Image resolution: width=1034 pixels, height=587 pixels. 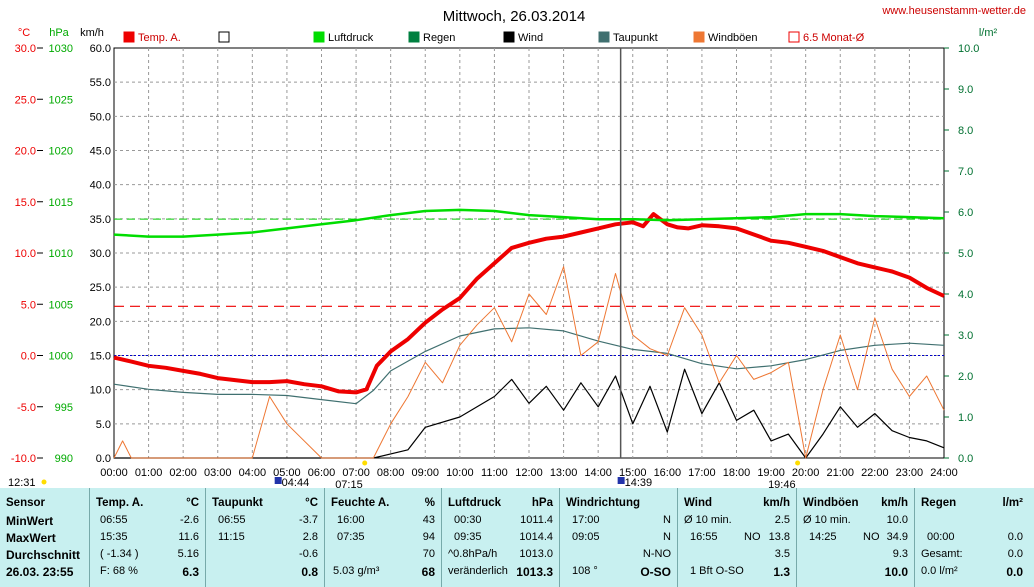 I want to click on press-footer: veränderlich, so click(x=478, y=571).